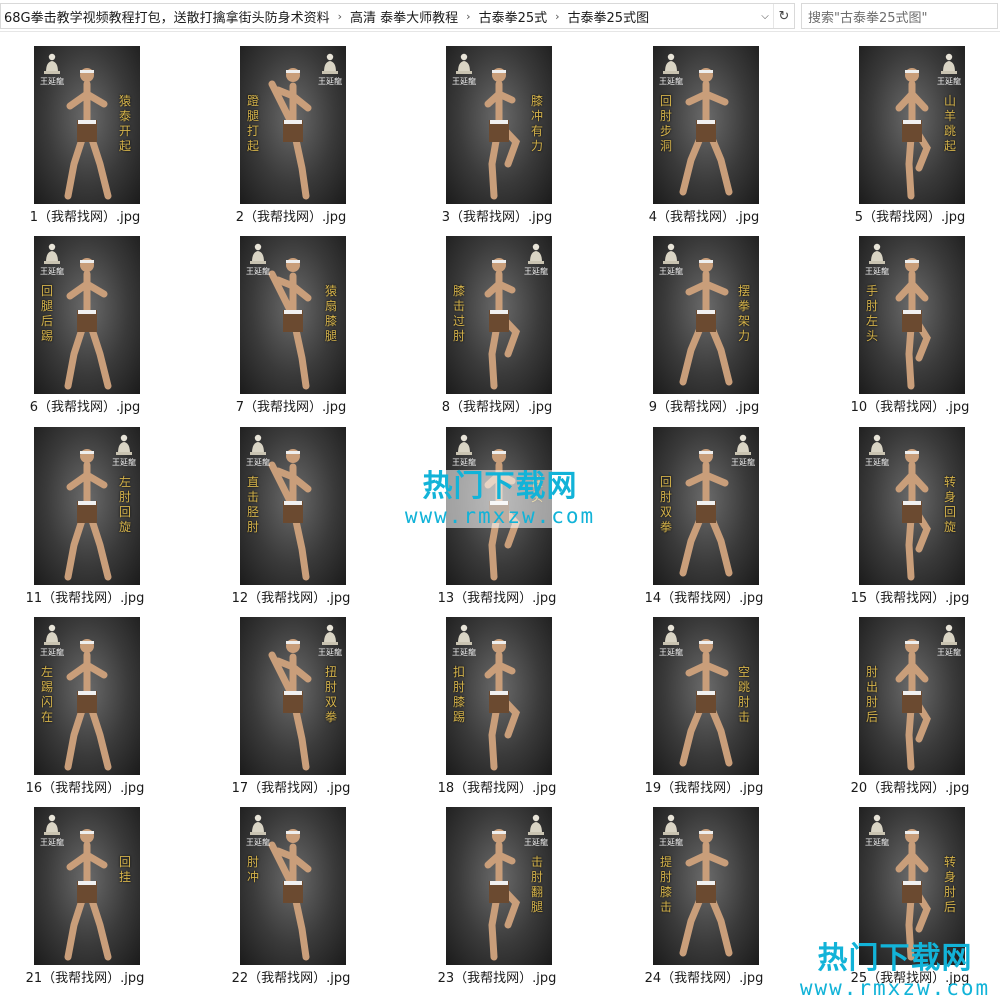 The height and width of the screenshot is (1006, 1000). I want to click on file-item: 王延龍 扣肘膝踢 18（我帮找网）.jpg, so click(497, 699).